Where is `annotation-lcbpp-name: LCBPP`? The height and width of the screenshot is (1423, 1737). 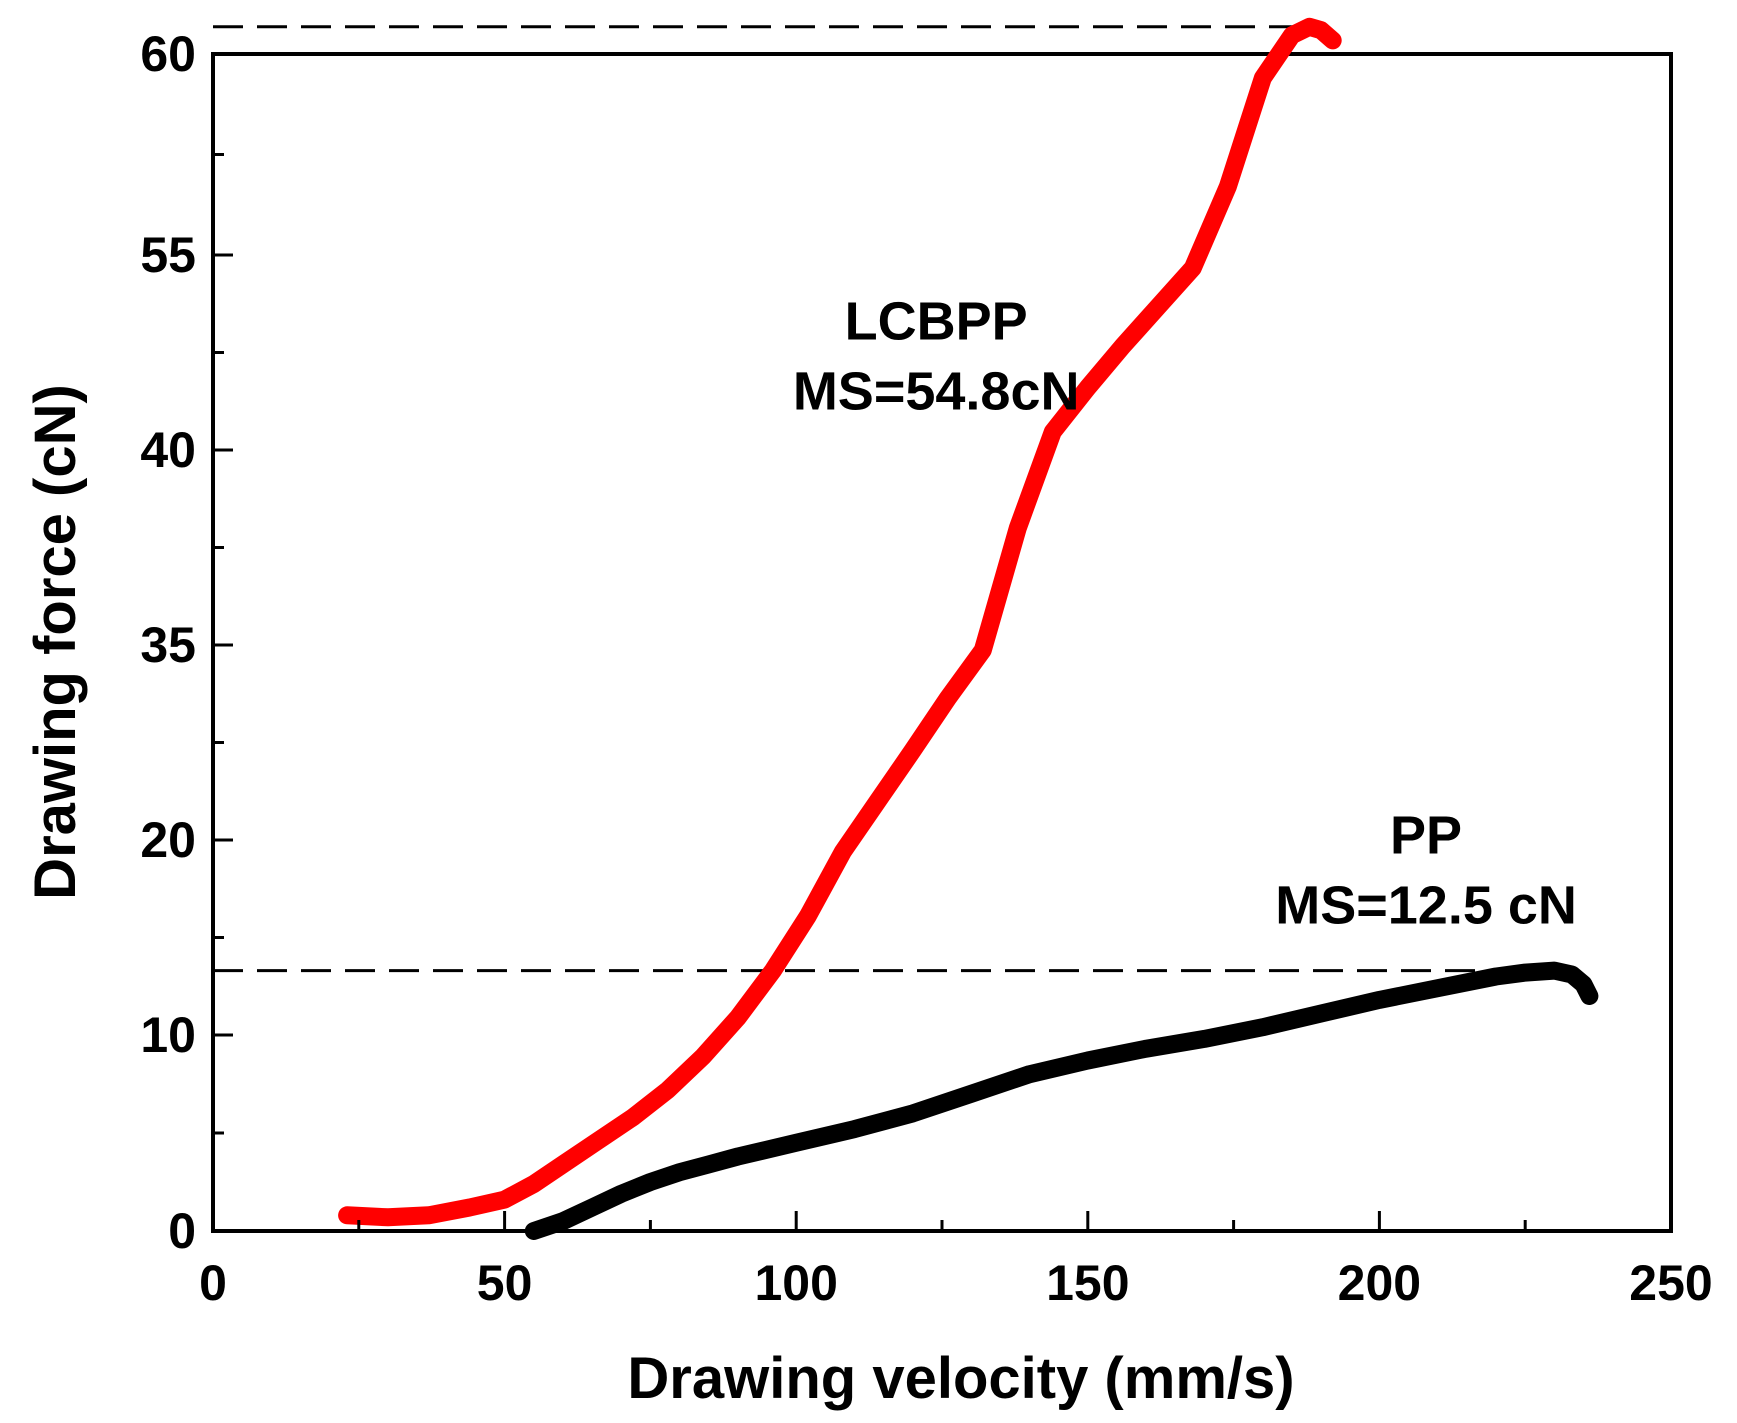 annotation-lcbpp-name: LCBPP is located at coordinates (936, 322).